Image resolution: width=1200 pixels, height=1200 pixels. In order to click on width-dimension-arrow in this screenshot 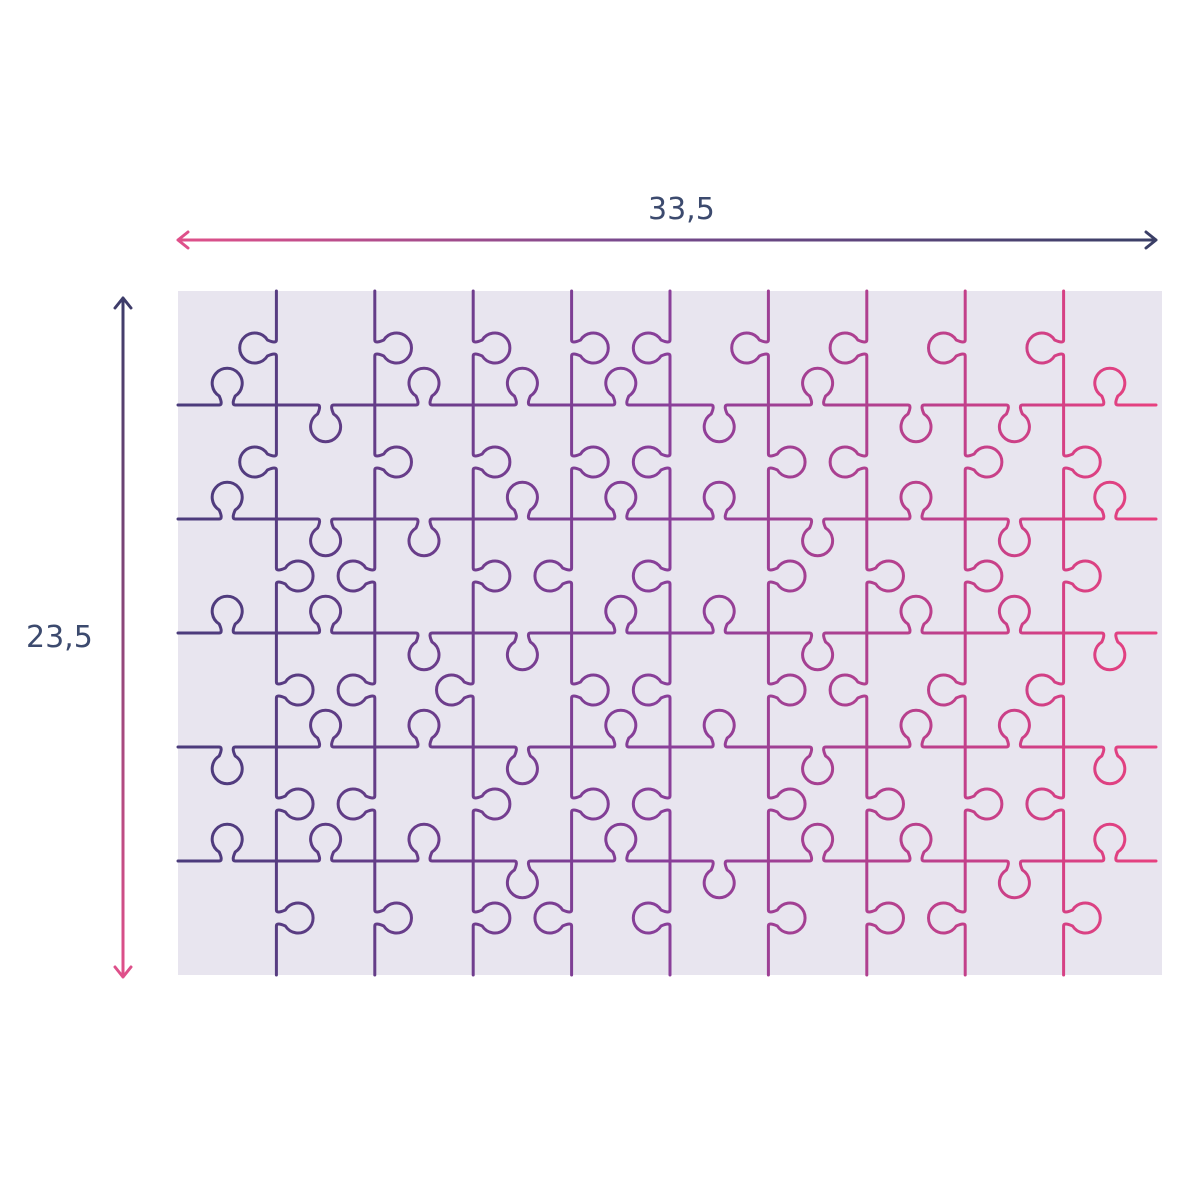, I will do `click(667, 240)`.